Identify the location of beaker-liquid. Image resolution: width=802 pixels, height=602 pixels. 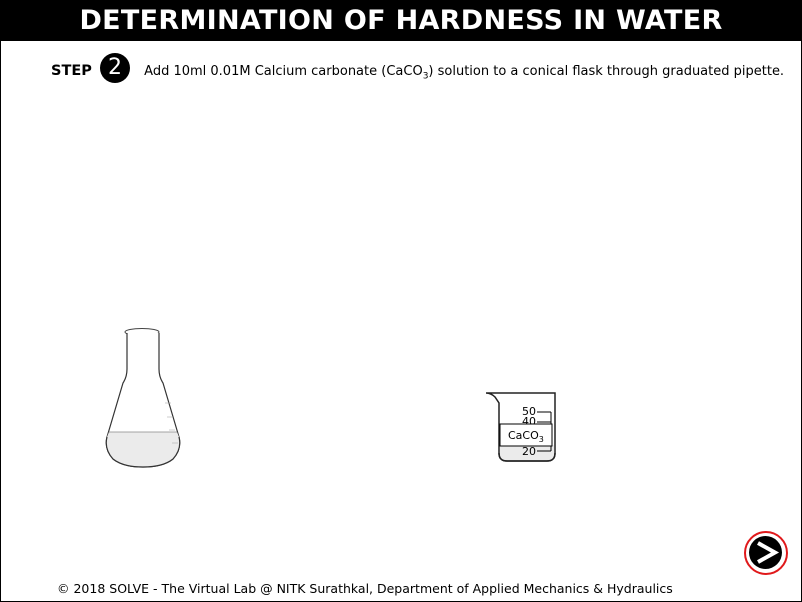
(527, 452).